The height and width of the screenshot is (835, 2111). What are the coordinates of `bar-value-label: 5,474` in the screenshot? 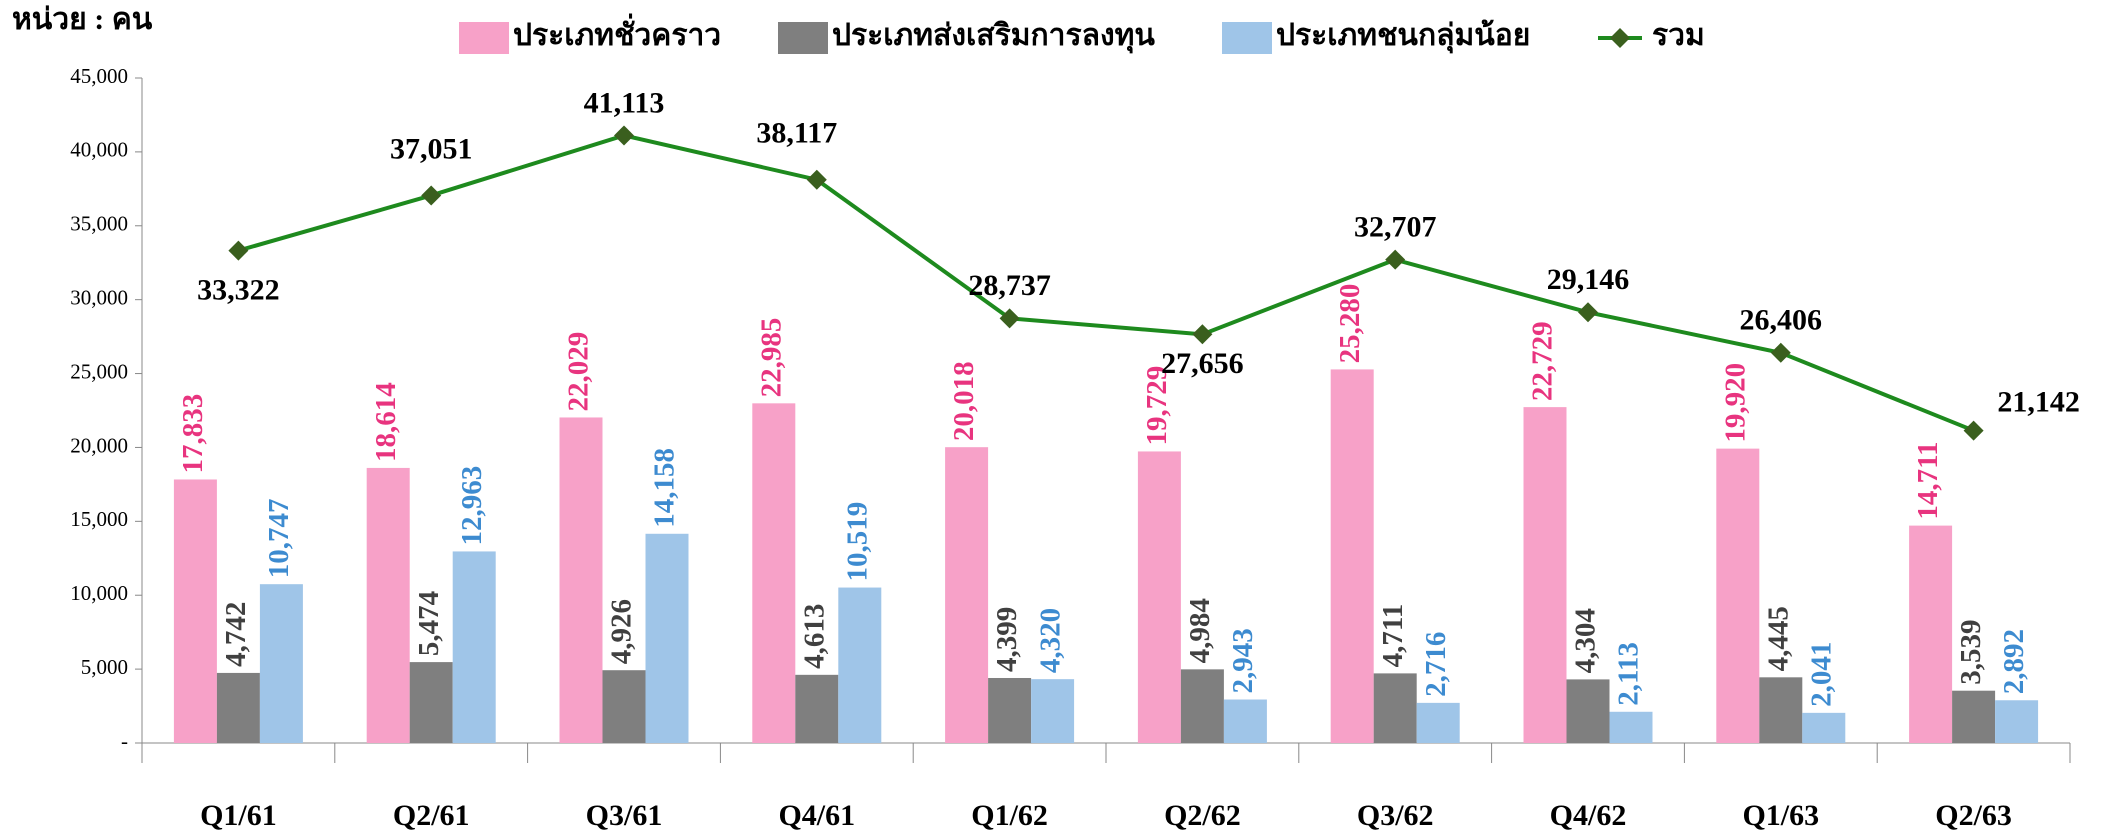 It's located at (429, 623).